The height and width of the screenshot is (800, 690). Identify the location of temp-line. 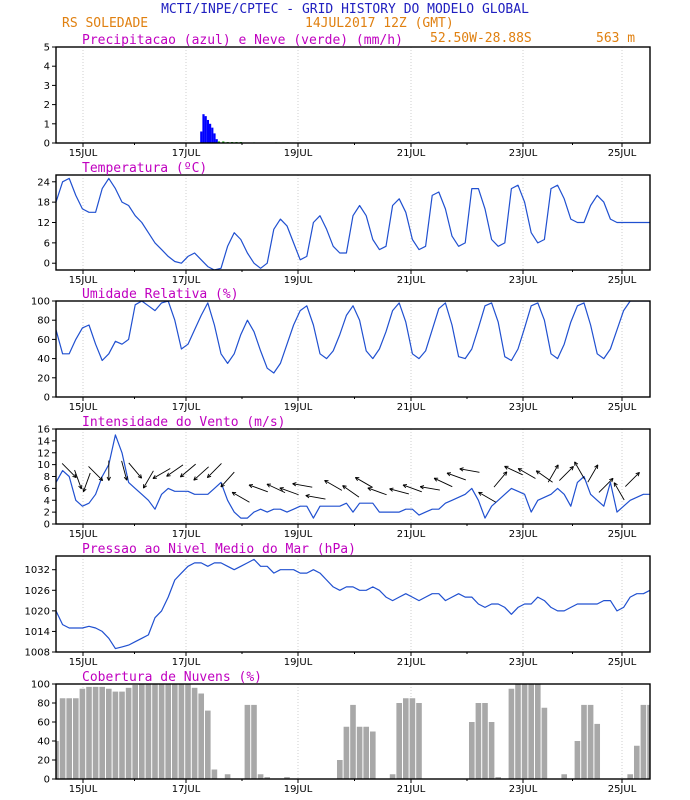
(353, 223).